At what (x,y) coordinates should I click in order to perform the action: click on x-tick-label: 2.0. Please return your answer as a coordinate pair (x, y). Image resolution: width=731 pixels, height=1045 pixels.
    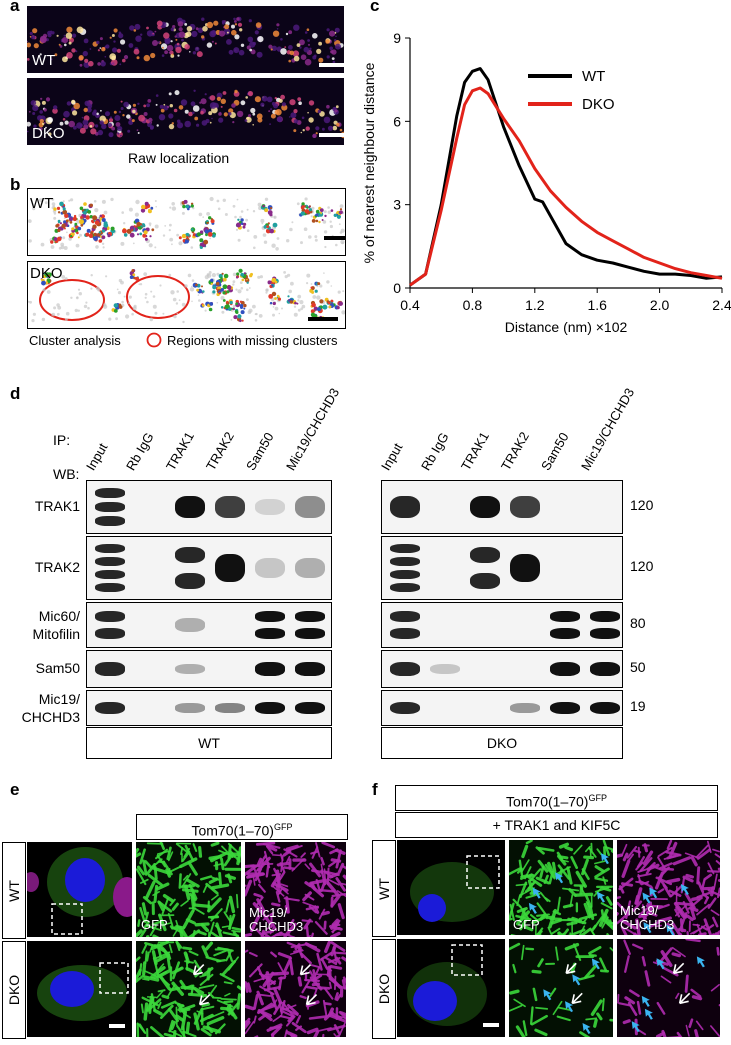
    Looking at the image, I should click on (660, 305).